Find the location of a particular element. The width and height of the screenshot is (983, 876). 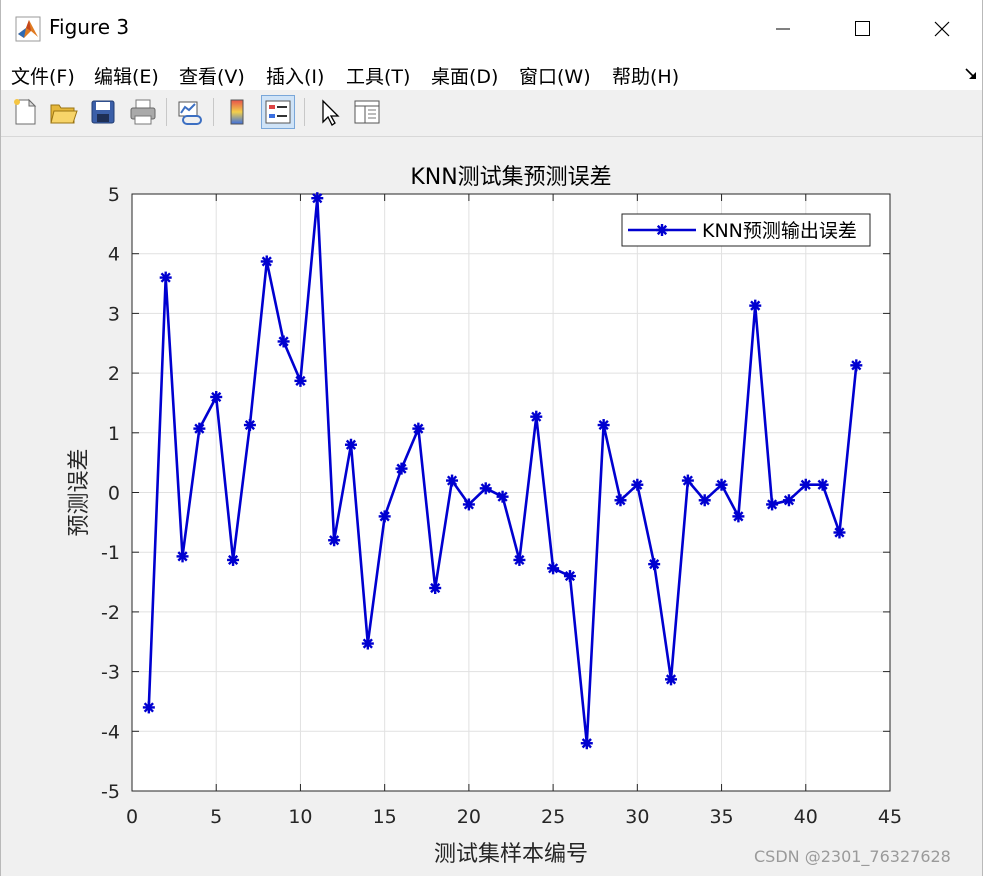

title-bar: Figure 3 is located at coordinates (491, 29).